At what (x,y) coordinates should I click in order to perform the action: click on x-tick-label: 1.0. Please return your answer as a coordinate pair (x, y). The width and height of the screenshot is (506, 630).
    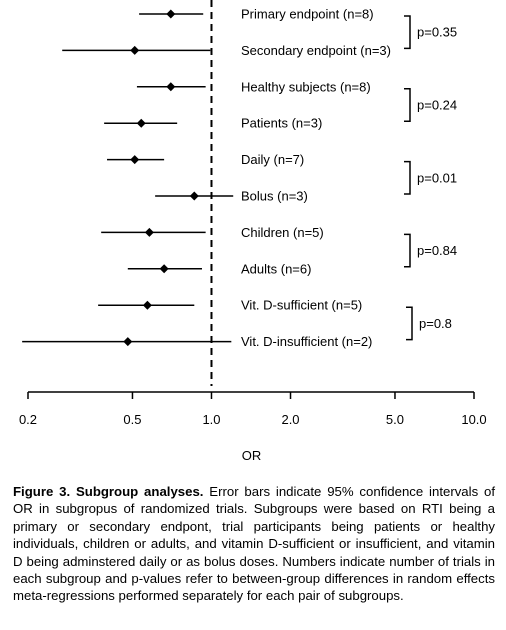
    Looking at the image, I should click on (211, 419).